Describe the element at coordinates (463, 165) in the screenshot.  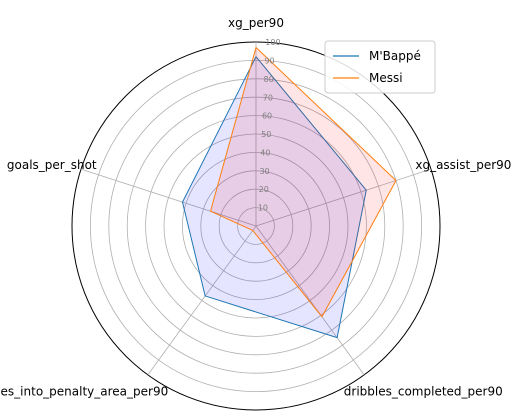
I see `axis-label-xg-assist-per90: xg_assist_per90` at that location.